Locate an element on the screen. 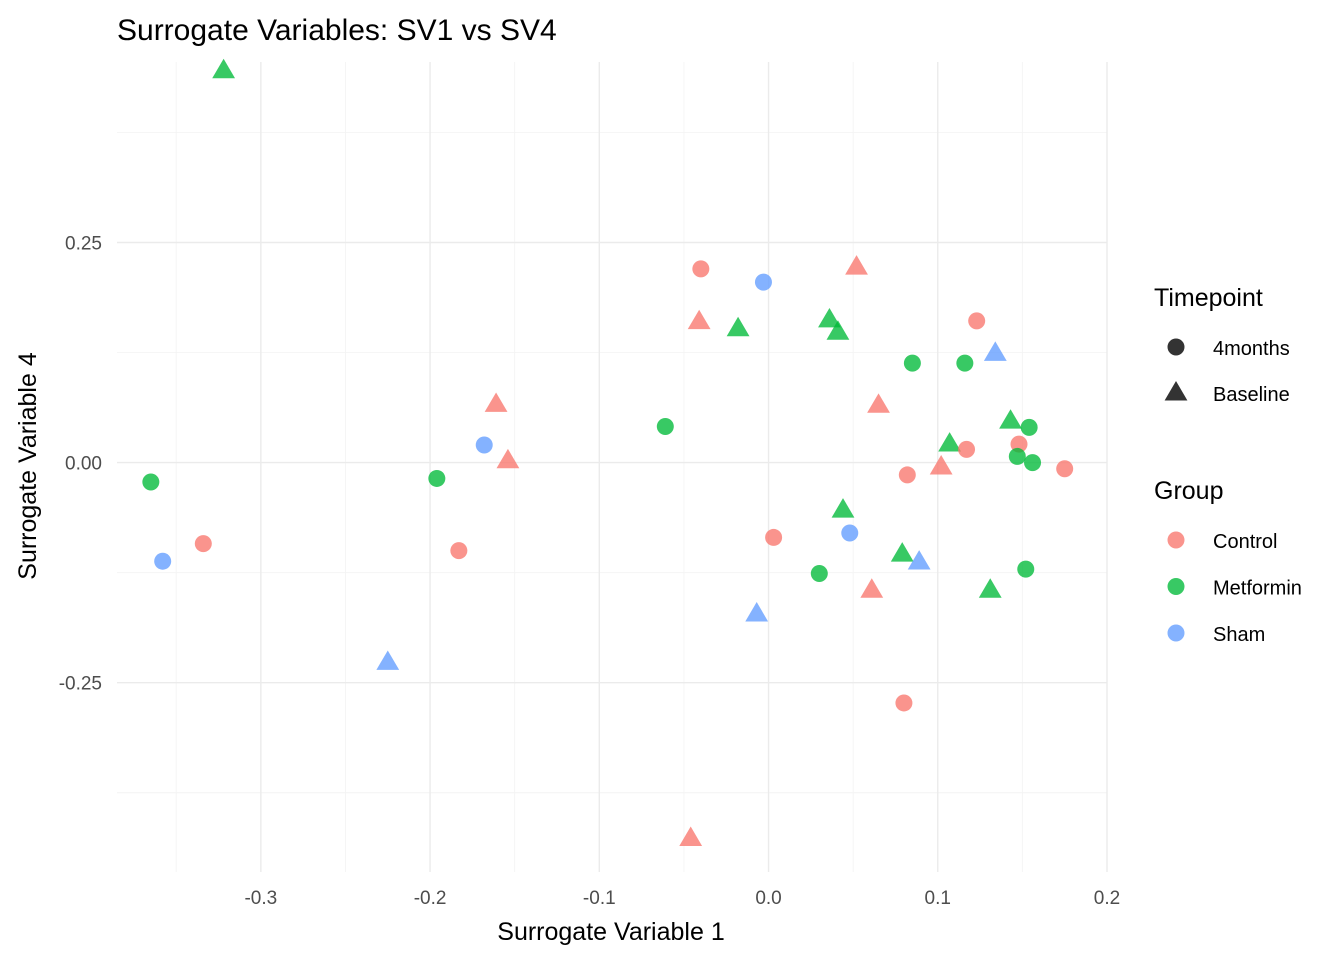 This screenshot has width=1344, height=965. x-tick-label: 0.2 is located at coordinates (1107, 898).